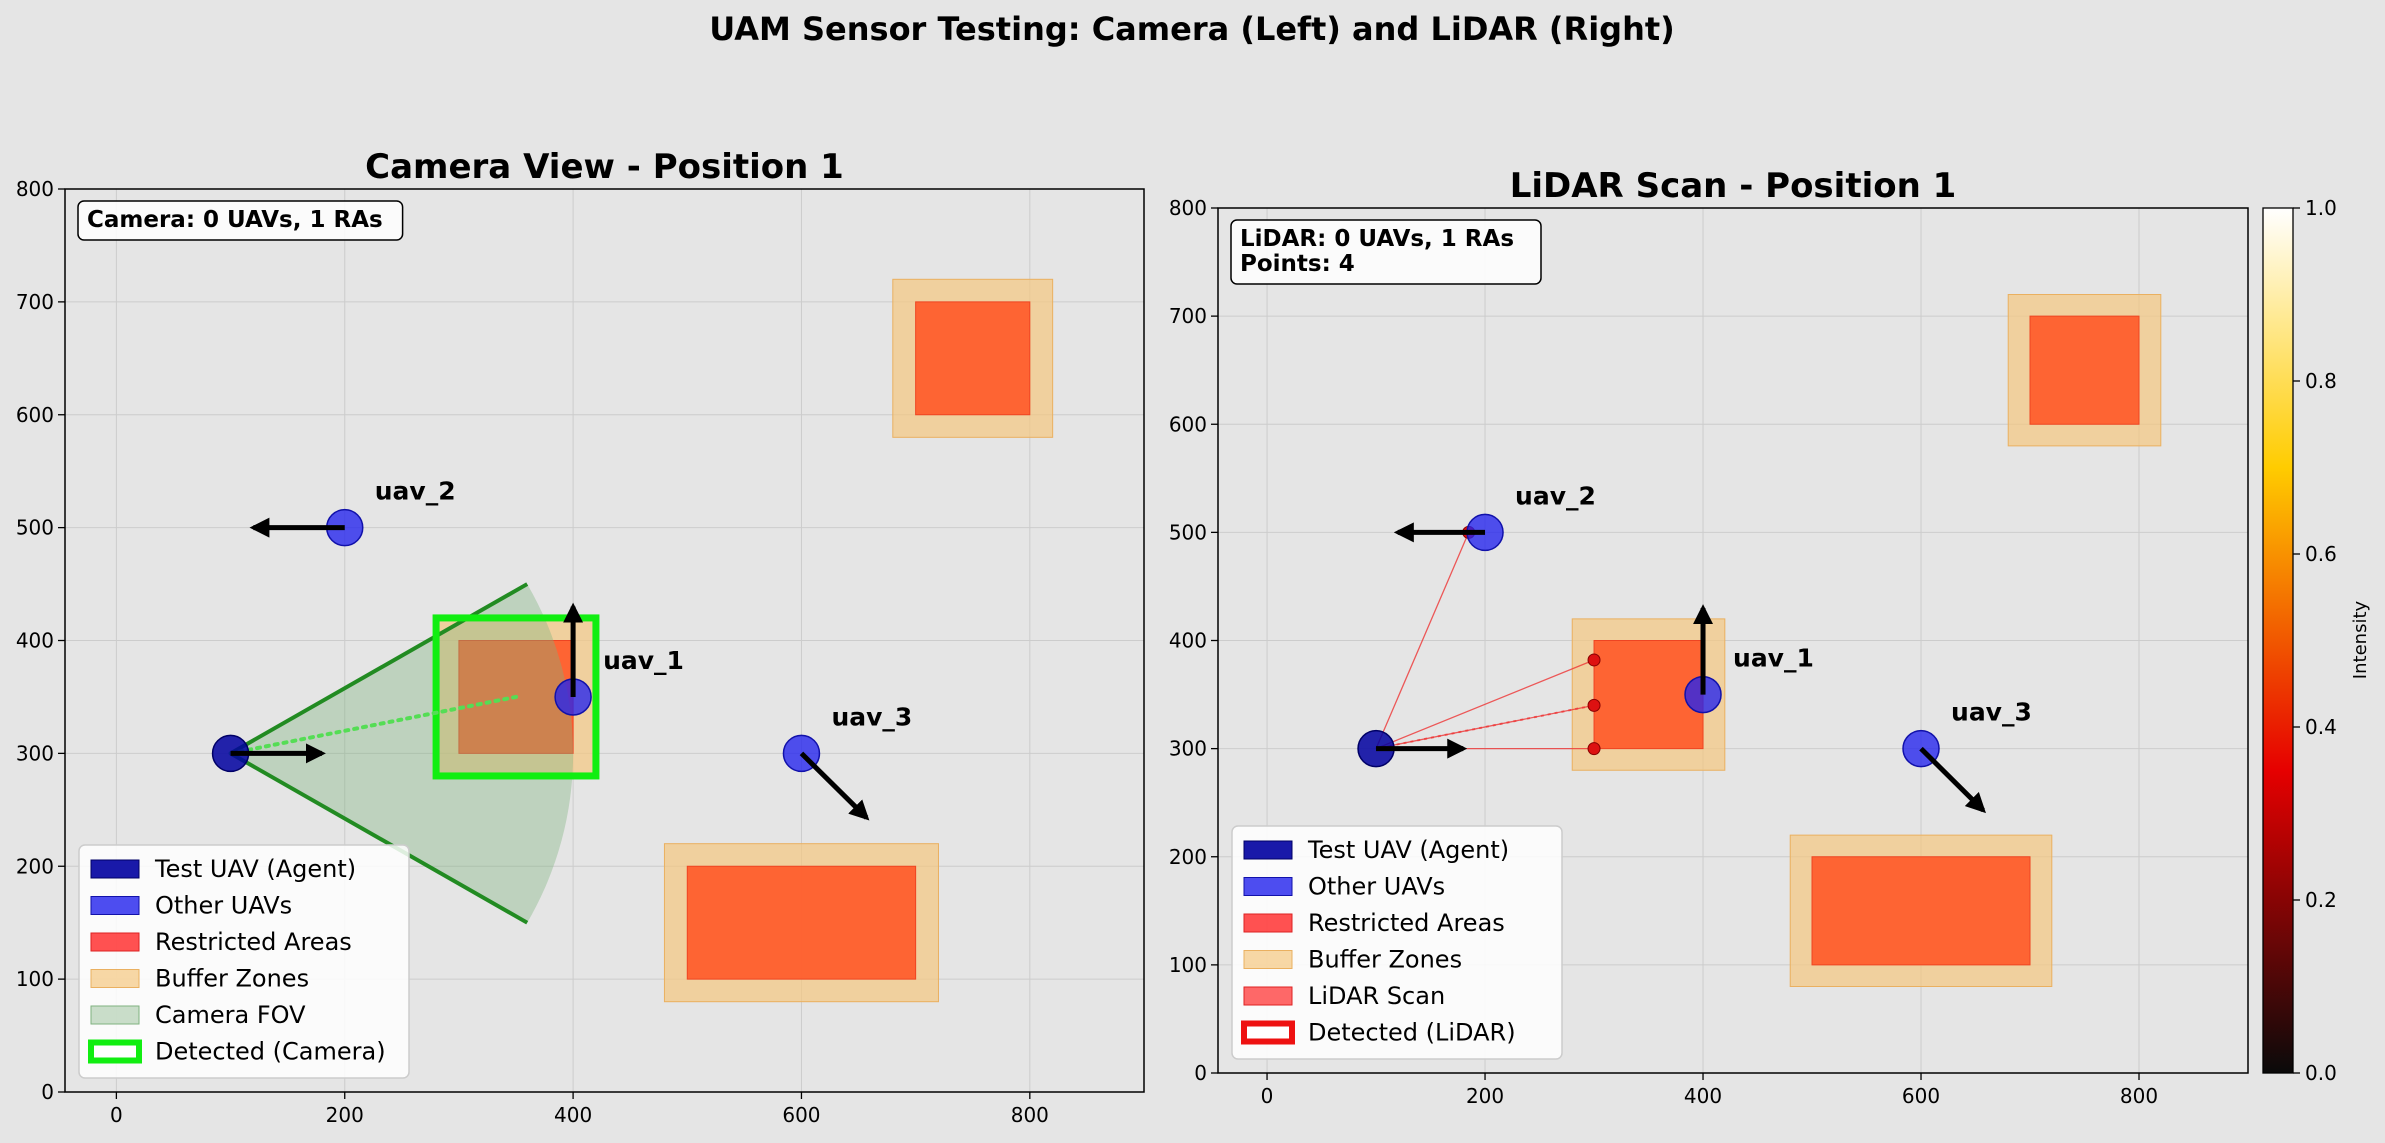  I want to click on intensity-colorbar: 0.0 0.2 0.4 0.6 0.8 1.0 Intensity, so click(2316, 640).